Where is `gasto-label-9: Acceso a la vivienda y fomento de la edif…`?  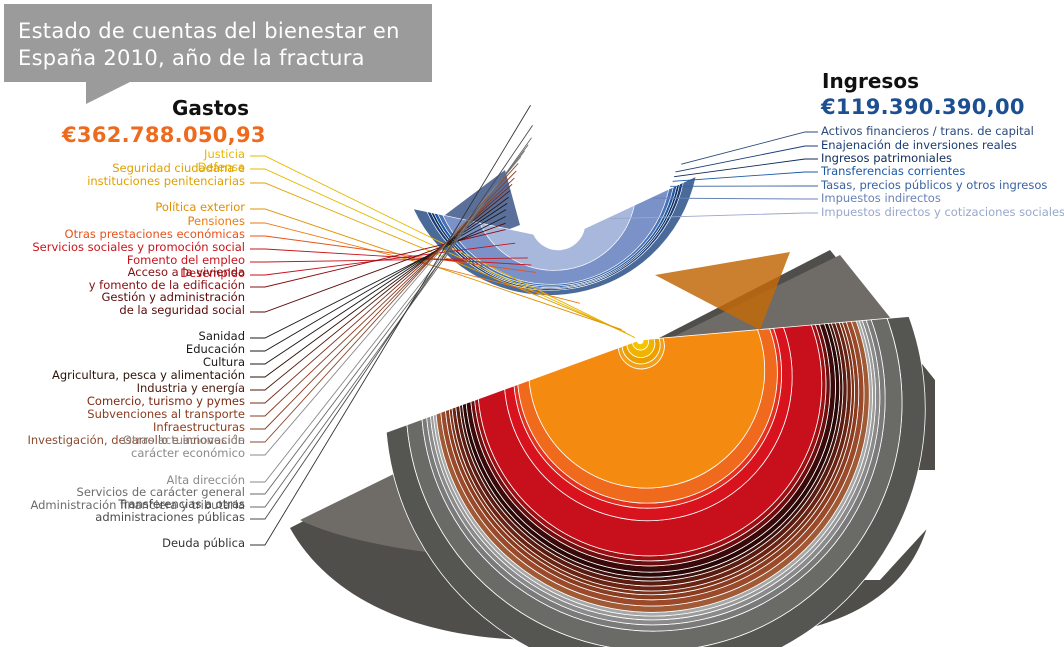
gasto-label-9: Acceso a la vivienda y fomento de la edif… is located at coordinates (166, 278).